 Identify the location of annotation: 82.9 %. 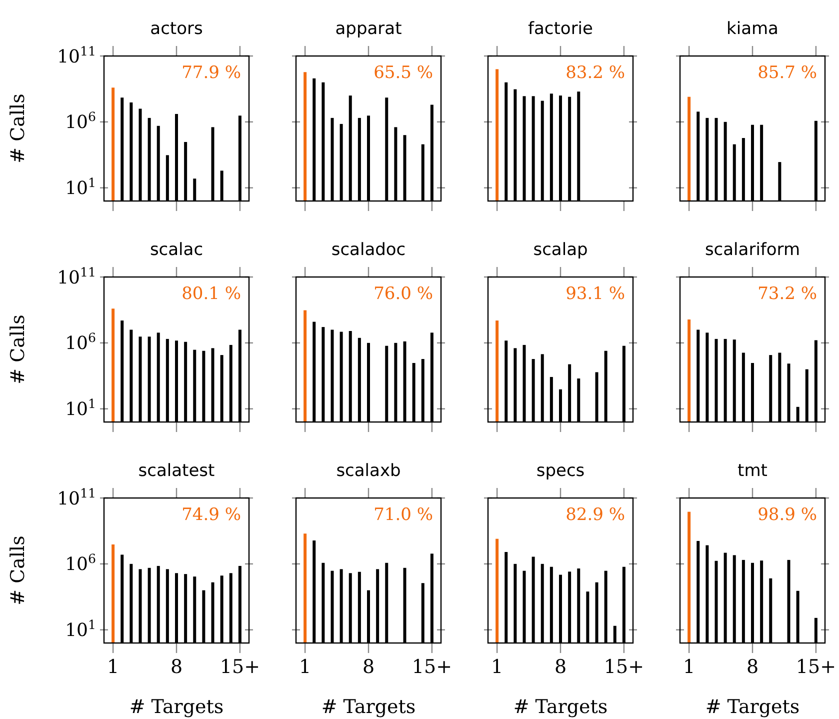
(595, 515).